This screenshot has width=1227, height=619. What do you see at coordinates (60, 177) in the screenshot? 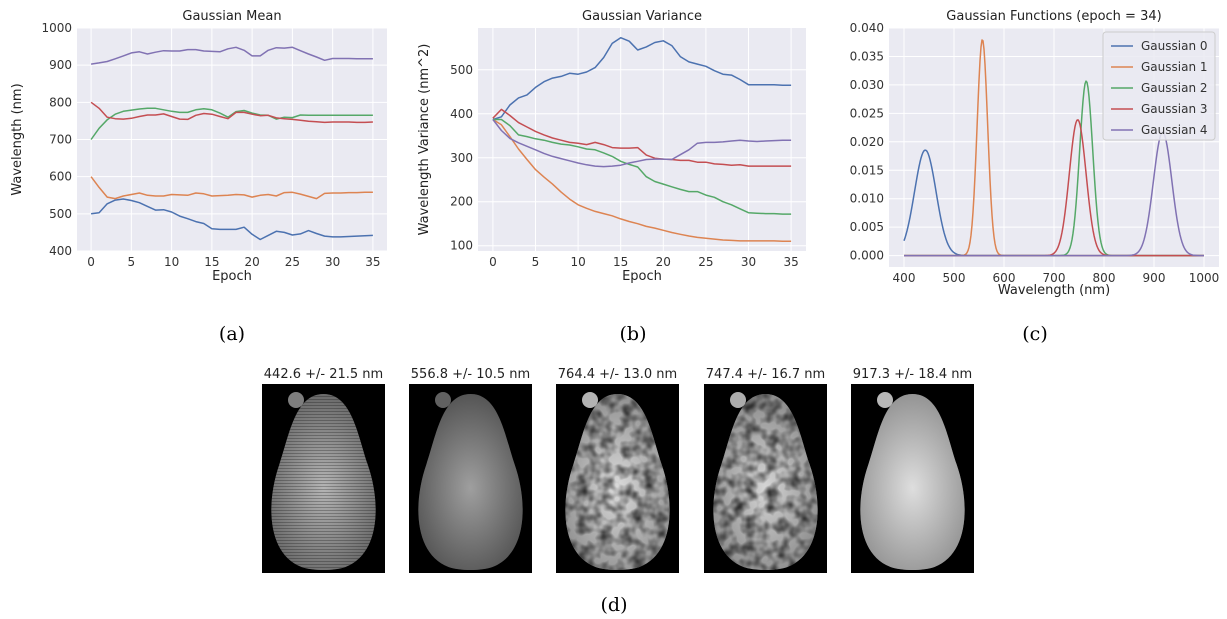
I see `y-tick-label: 600` at bounding box center [60, 177].